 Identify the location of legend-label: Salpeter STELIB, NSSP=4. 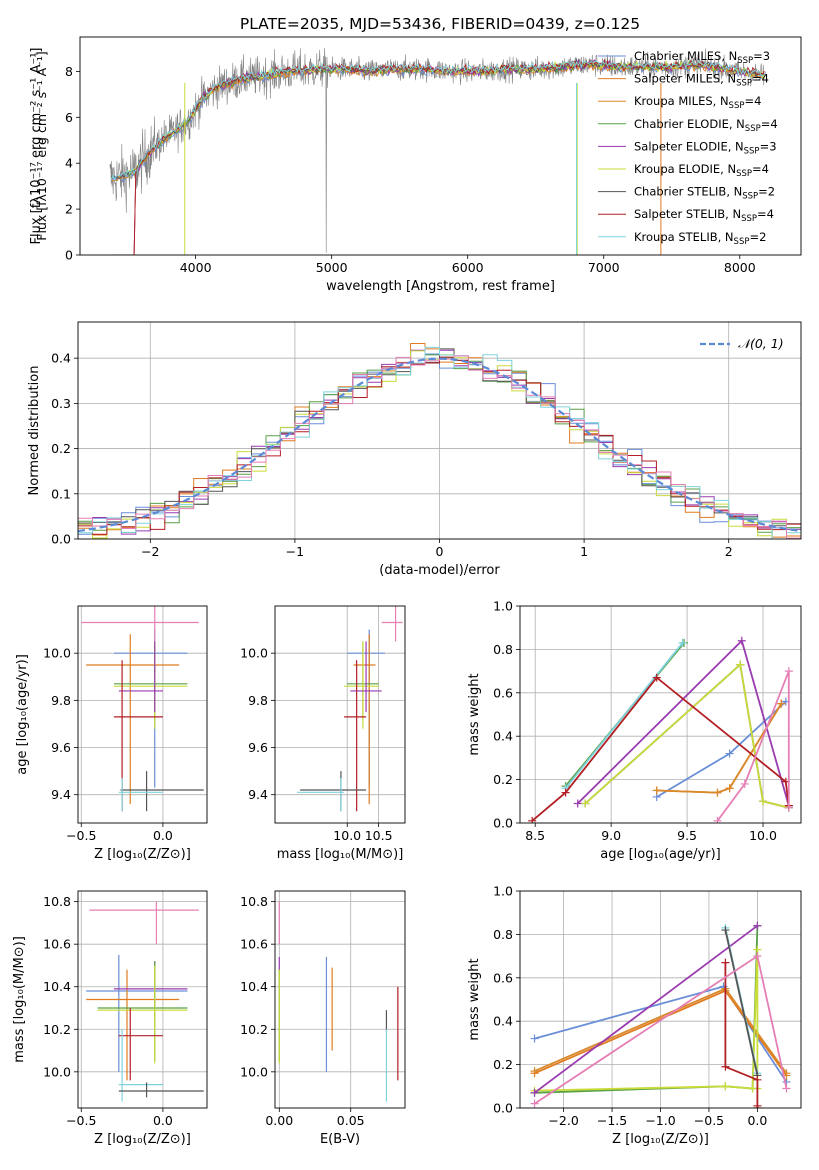
(704, 215).